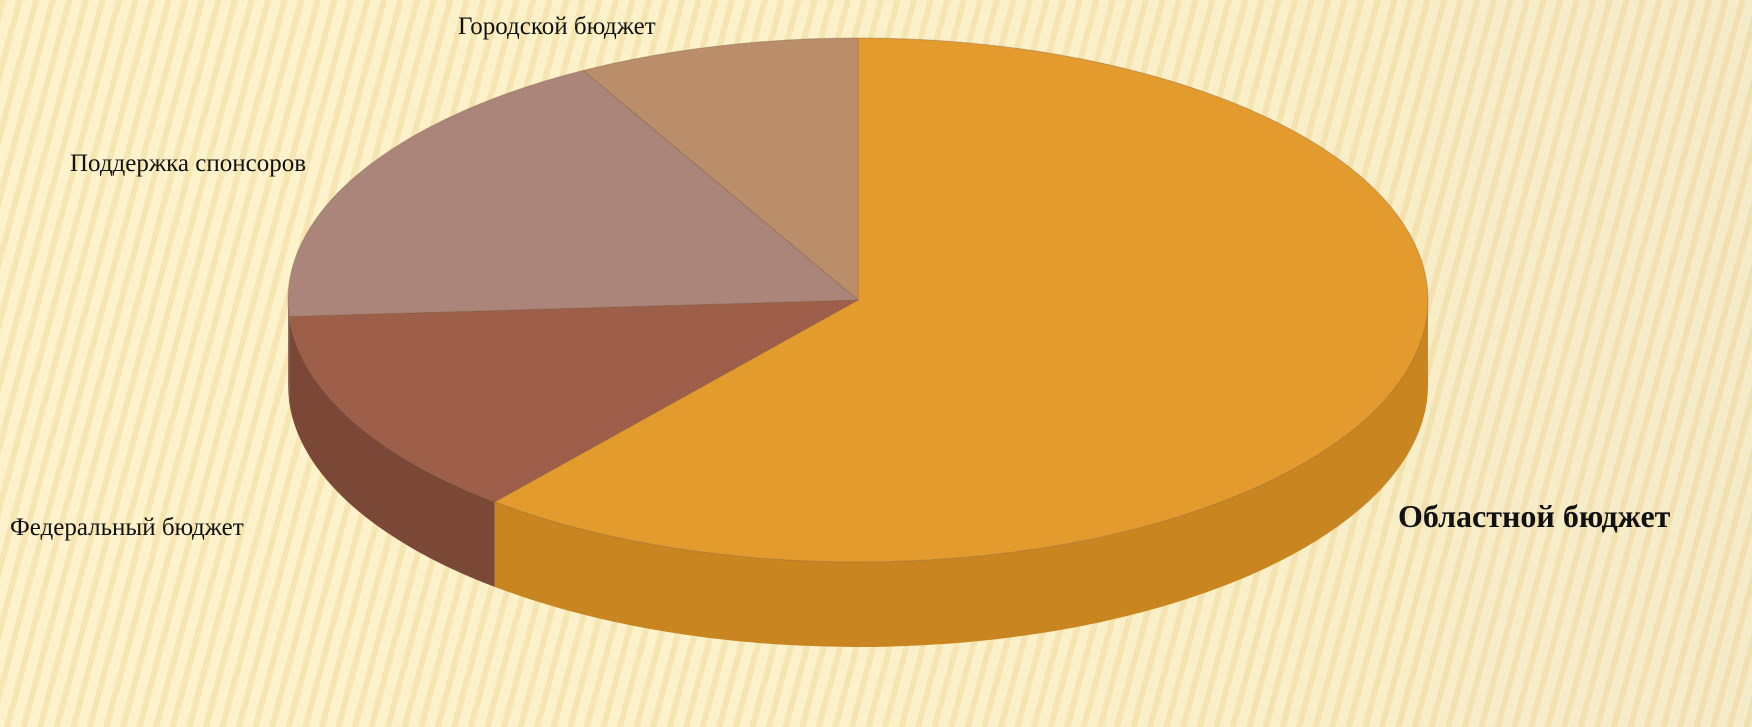 The width and height of the screenshot is (1752, 727). I want to click on label-federalny-byudzhet: Федеральный бюджет, so click(127, 527).